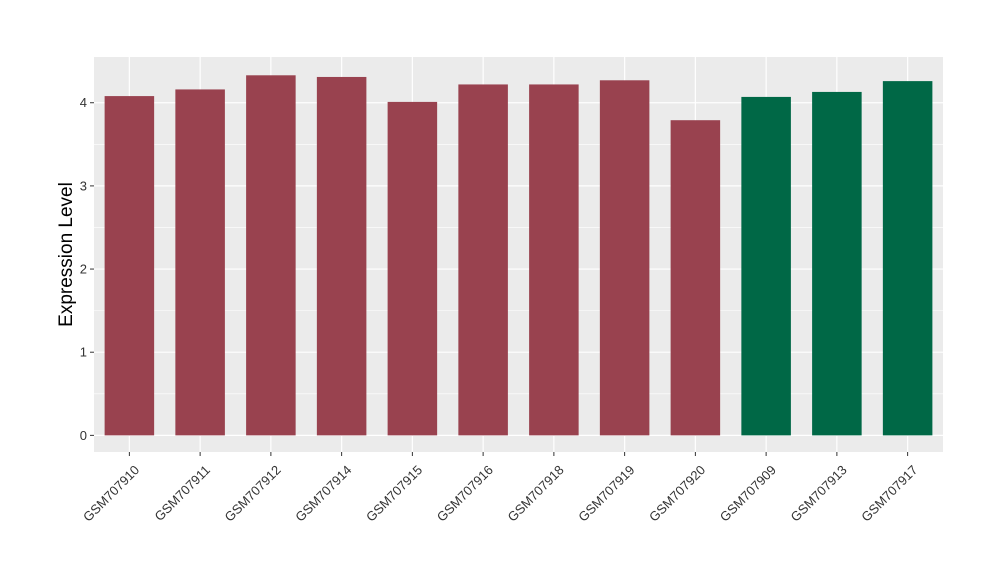 This screenshot has width=1000, height=580. I want to click on x-tick-label: GSM707910, so click(111, 493).